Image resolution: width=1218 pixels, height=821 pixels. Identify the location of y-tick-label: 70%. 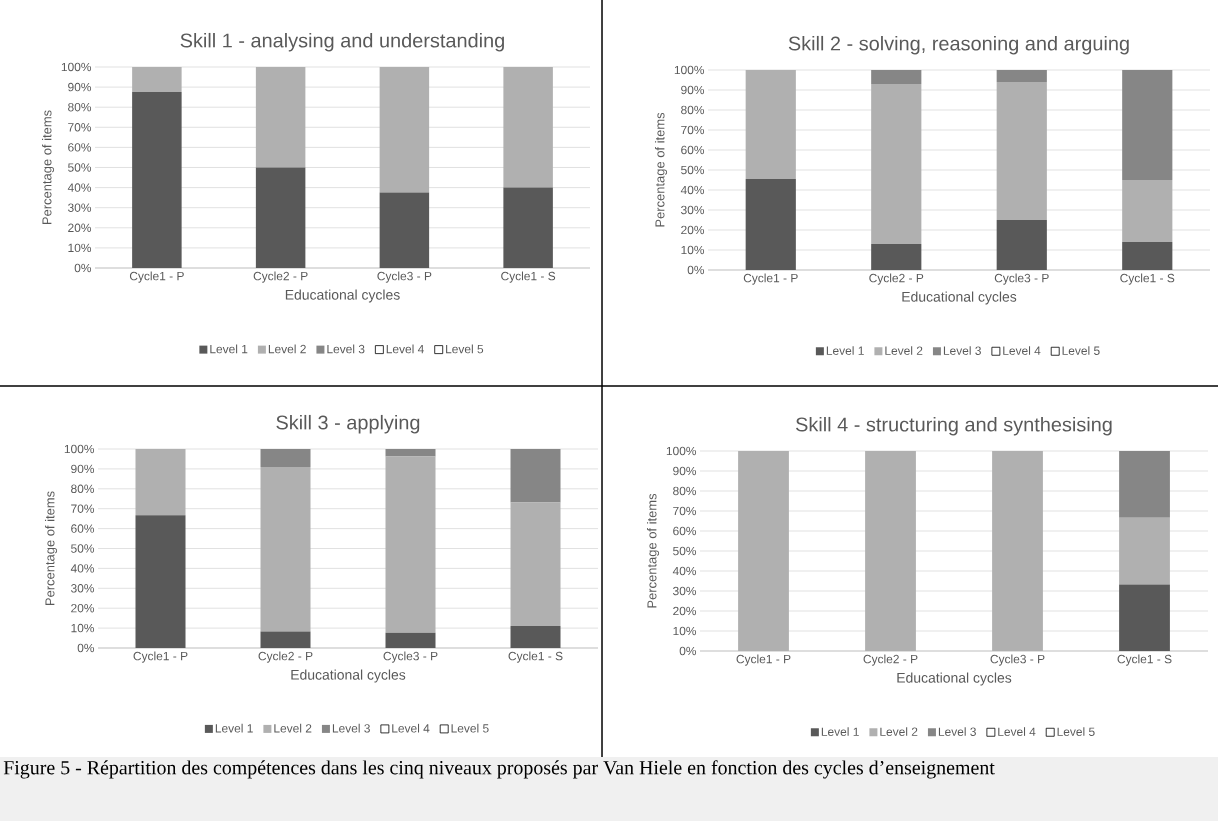
(80, 127).